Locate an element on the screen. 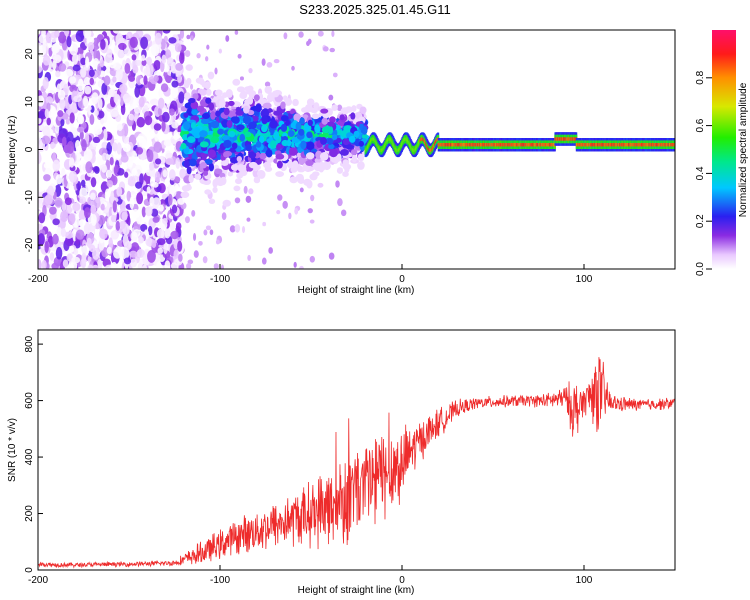  colorbar-label: Normalized spectral amplitude is located at coordinates (743, 149).